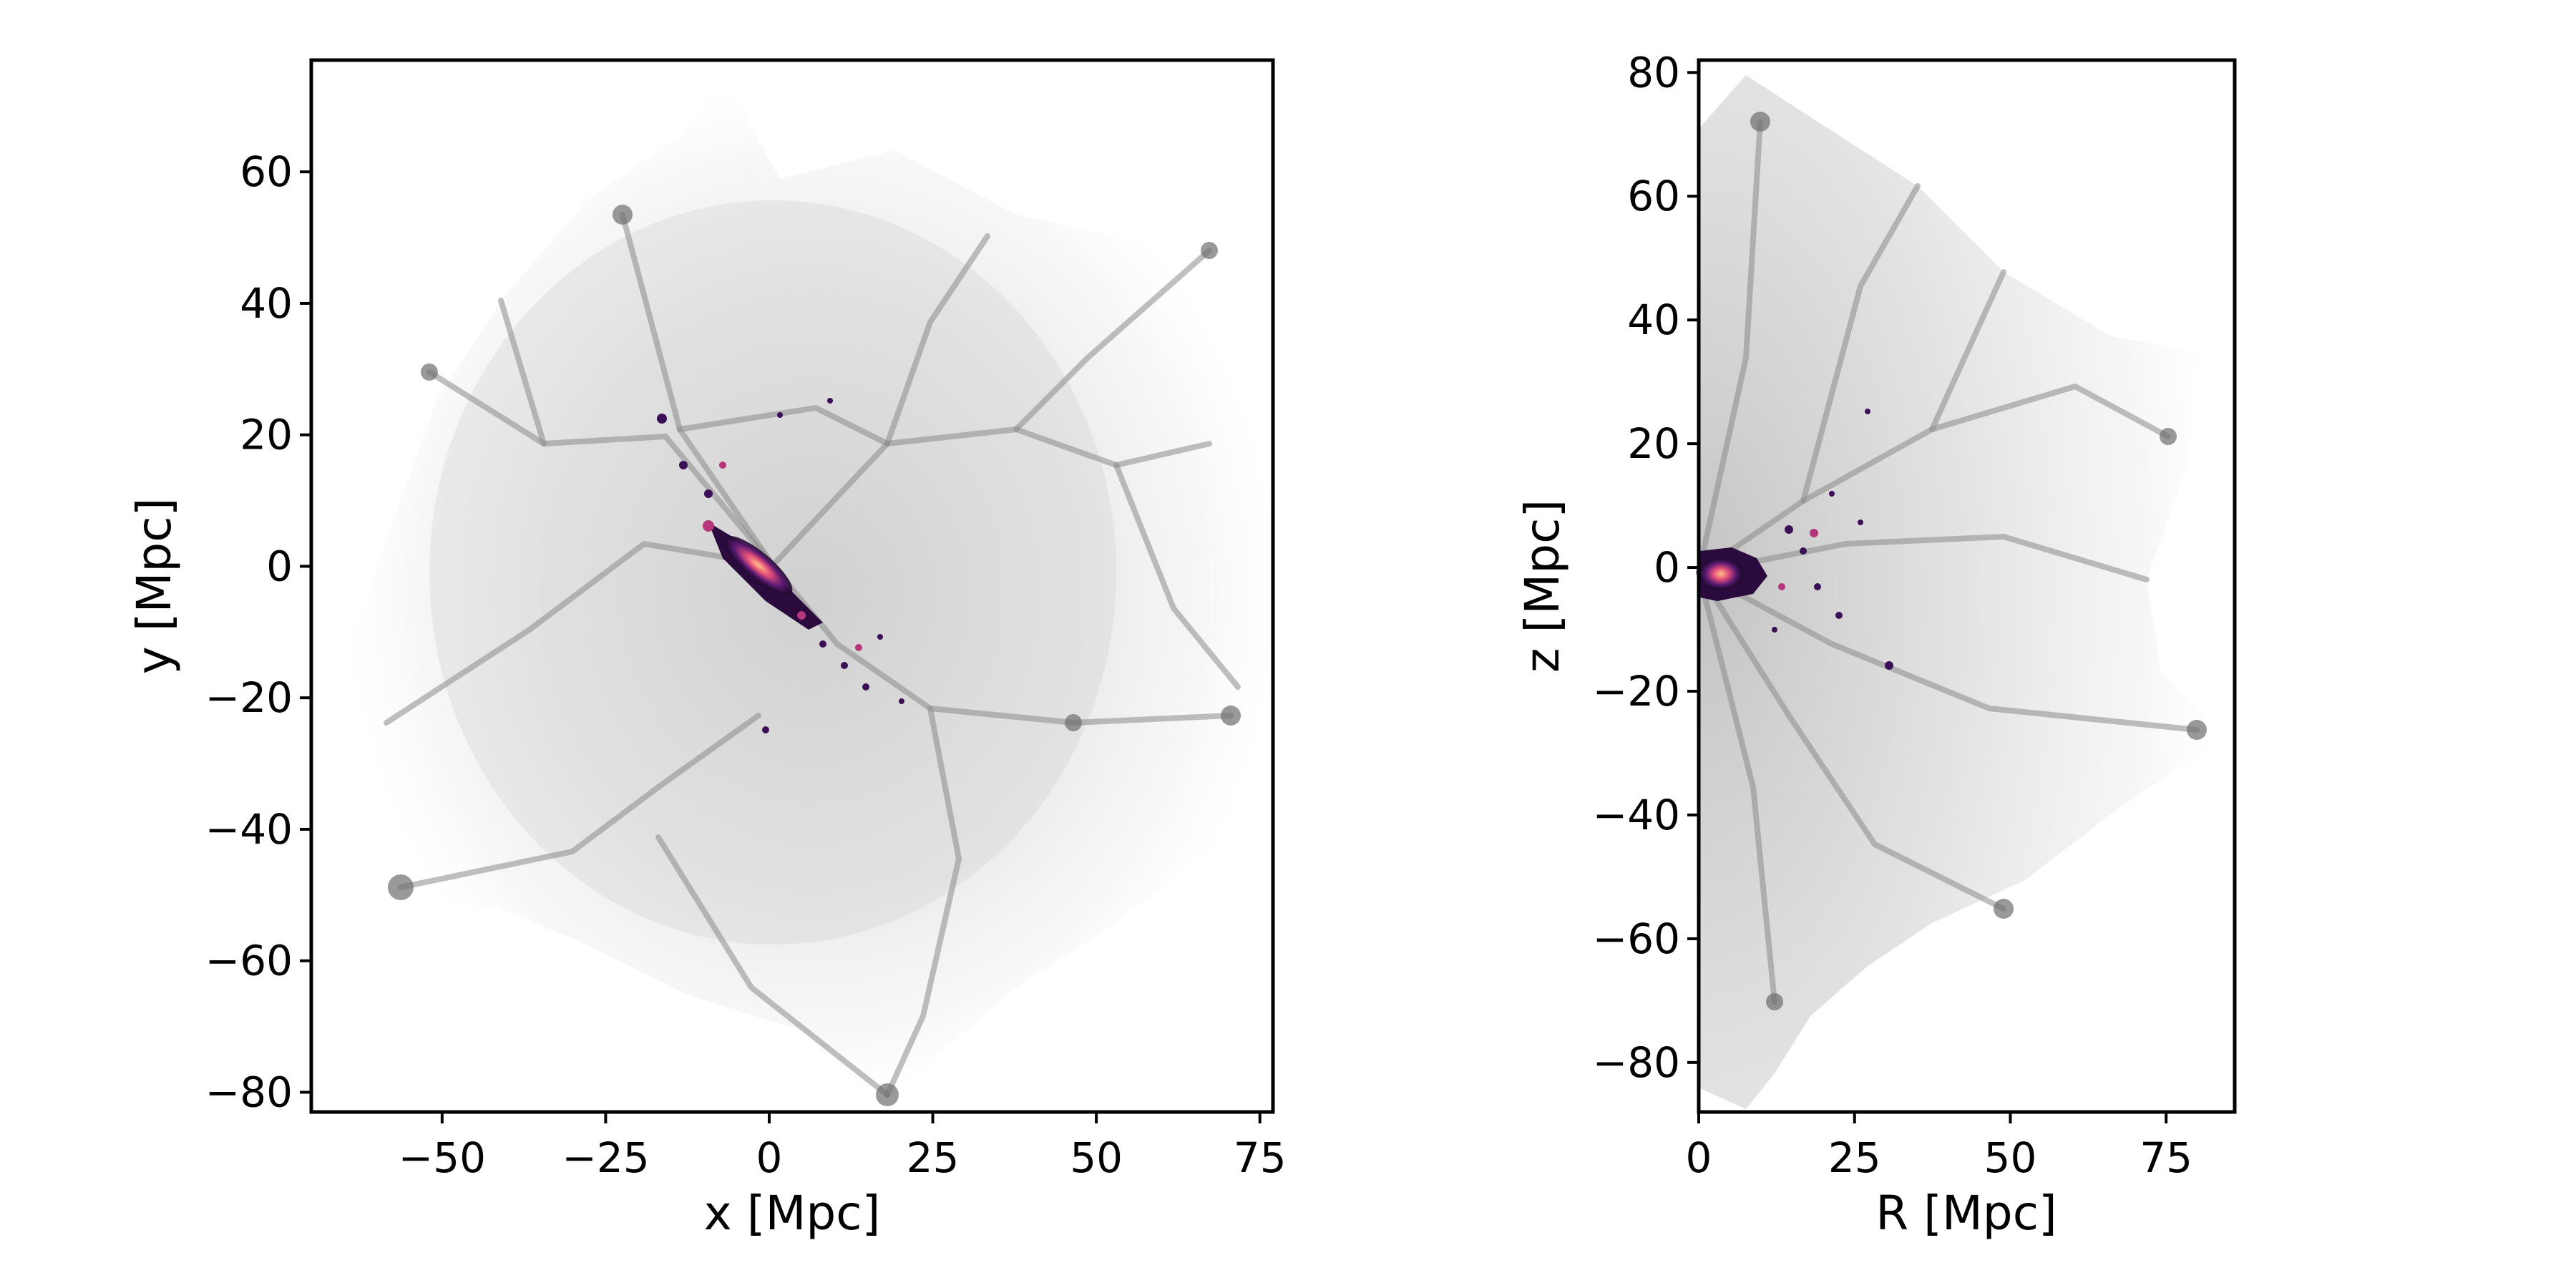 Image resolution: width=2576 pixels, height=1288 pixels. I want to click on dense-core-rz, so click(1796, 539).